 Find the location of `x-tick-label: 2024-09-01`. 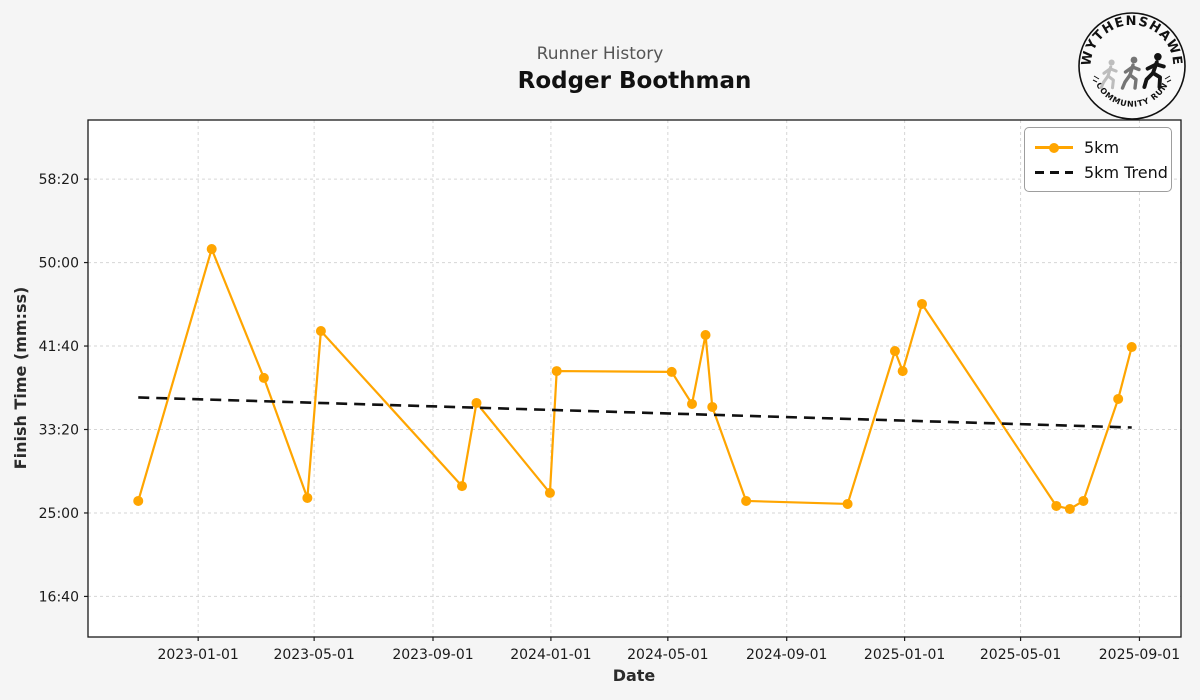

x-tick-label: 2024-09-01 is located at coordinates (786, 655).